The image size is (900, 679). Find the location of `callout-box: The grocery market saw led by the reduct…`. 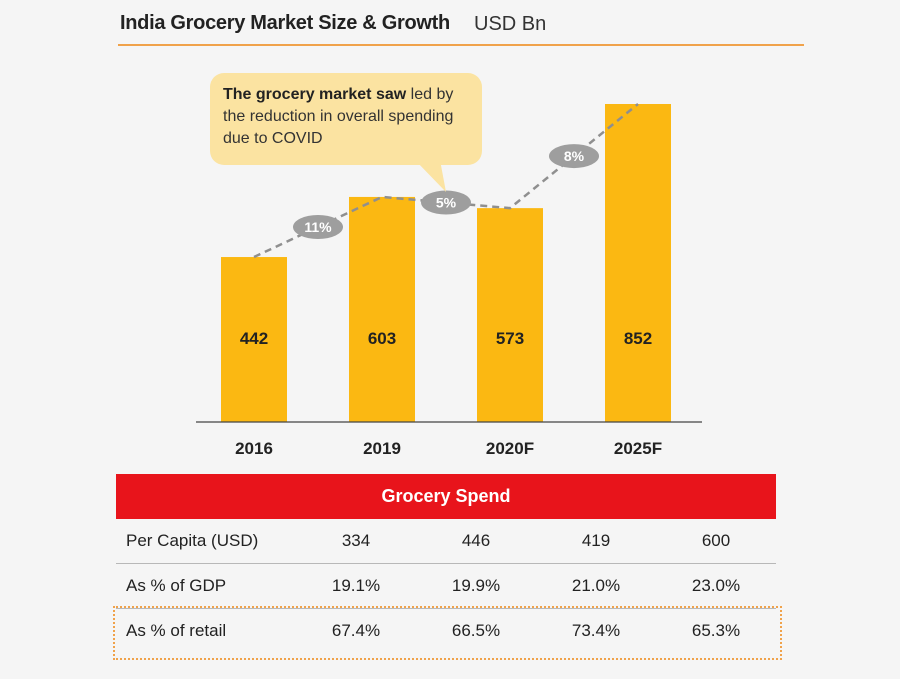

callout-box: The grocery market saw led by the reduct… is located at coordinates (346, 119).